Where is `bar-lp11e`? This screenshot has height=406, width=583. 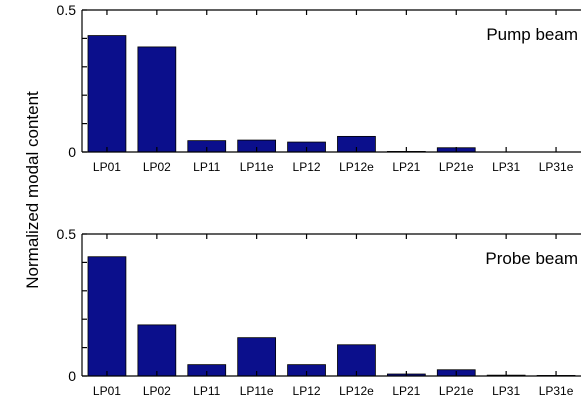
bar-lp11e is located at coordinates (257, 357).